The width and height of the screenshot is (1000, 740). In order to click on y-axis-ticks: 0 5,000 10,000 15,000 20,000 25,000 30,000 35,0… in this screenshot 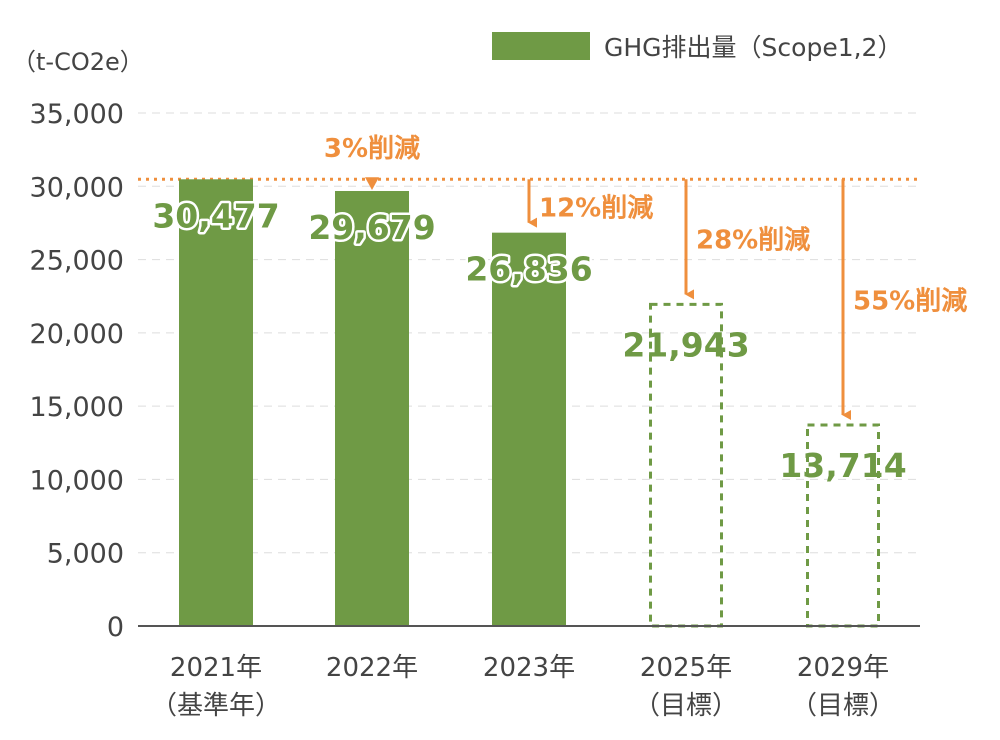, I will do `click(77, 371)`.